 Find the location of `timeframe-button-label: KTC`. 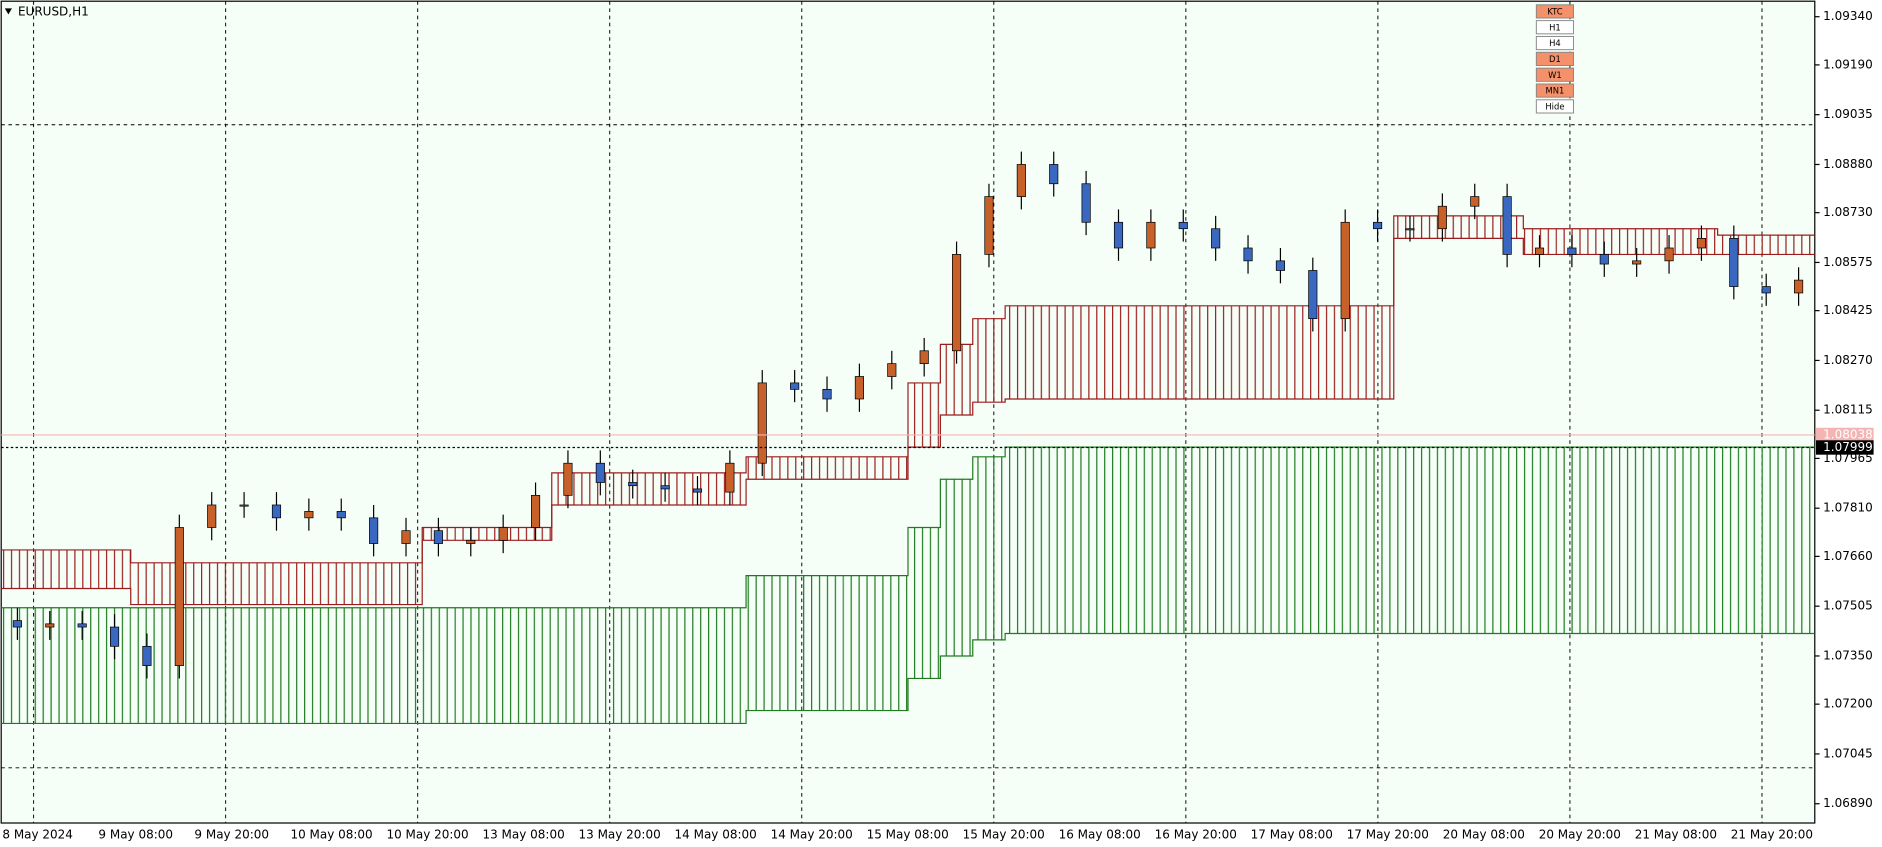

timeframe-button-label: KTC is located at coordinates (1554, 11).